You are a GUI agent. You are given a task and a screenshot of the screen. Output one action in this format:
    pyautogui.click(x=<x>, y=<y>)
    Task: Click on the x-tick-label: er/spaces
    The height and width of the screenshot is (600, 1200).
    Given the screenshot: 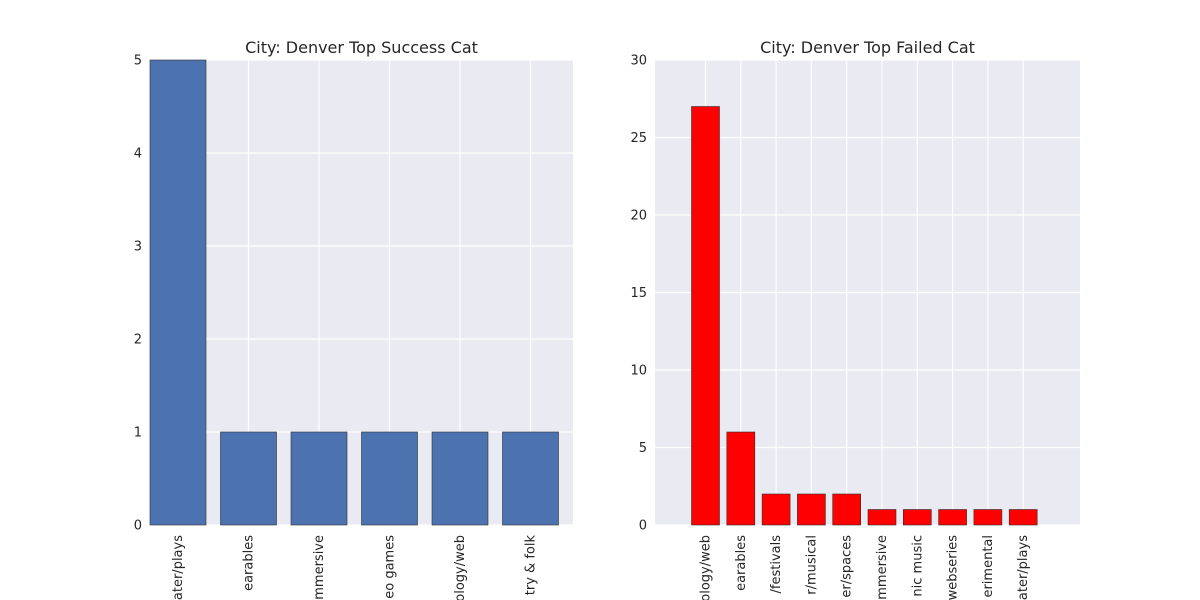 What is the action you would take?
    pyautogui.click(x=847, y=566)
    